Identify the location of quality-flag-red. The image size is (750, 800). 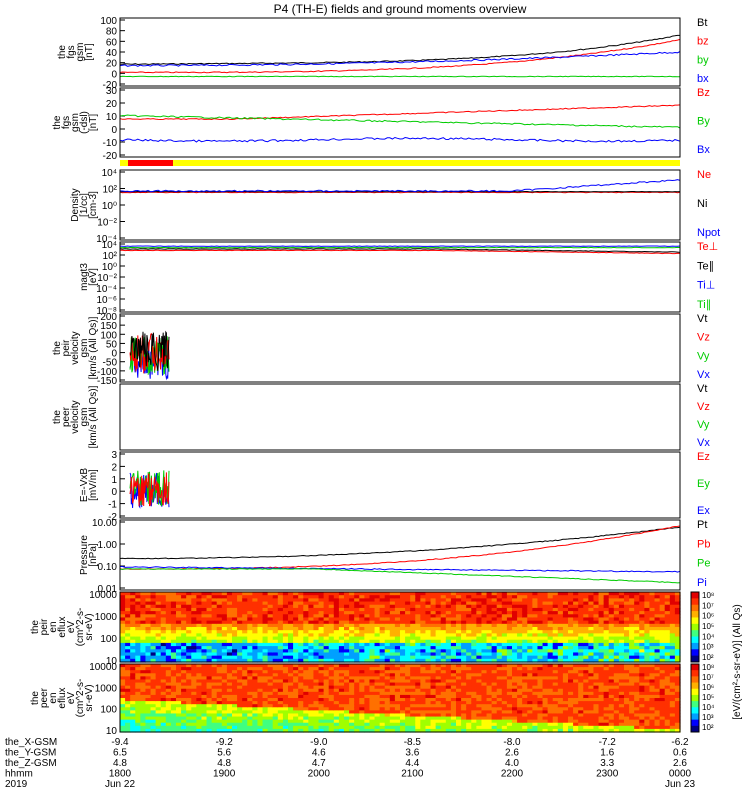
(150, 163).